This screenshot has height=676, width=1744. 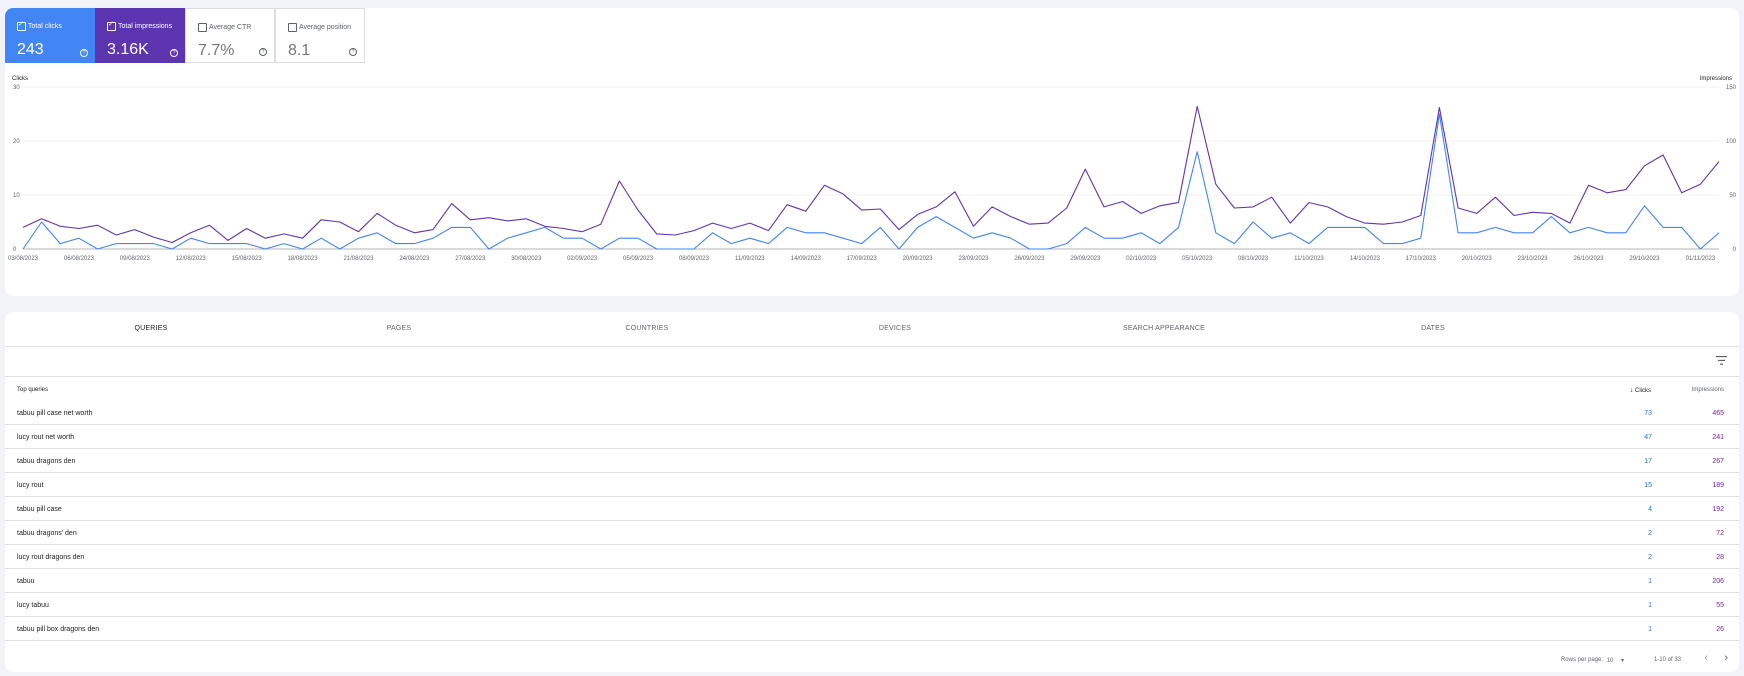 What do you see at coordinates (1085, 259) in the screenshot?
I see `x-tick-label: 29/09/2023` at bounding box center [1085, 259].